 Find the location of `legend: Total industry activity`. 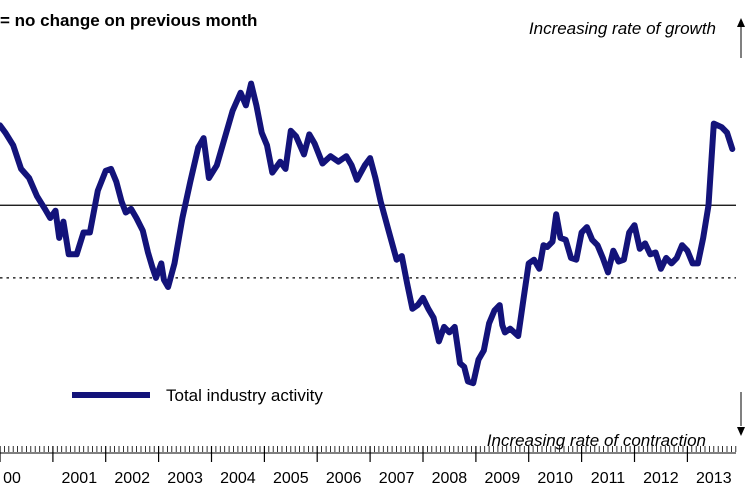

legend: Total industry activity is located at coordinates (197, 395).